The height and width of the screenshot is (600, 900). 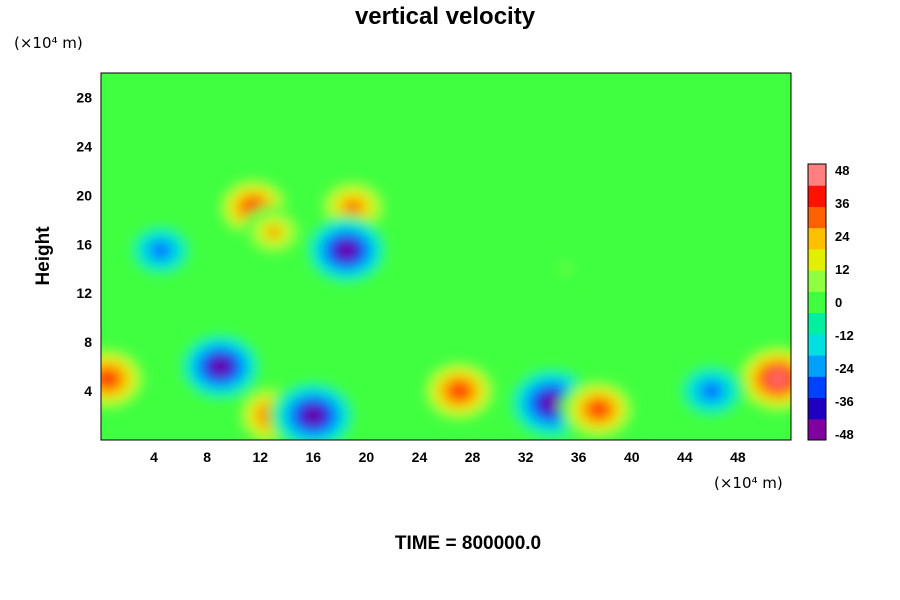 I want to click on colorbar-tick-label: -36, so click(x=844, y=401).